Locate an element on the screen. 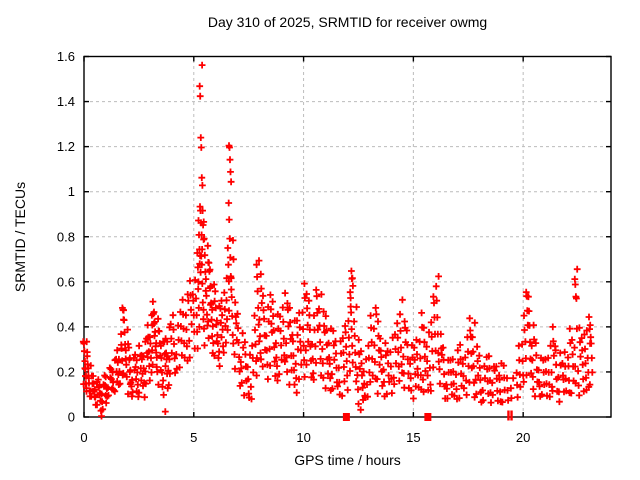 The height and width of the screenshot is (480, 640). y-tick-label: 1 is located at coordinates (71, 191).